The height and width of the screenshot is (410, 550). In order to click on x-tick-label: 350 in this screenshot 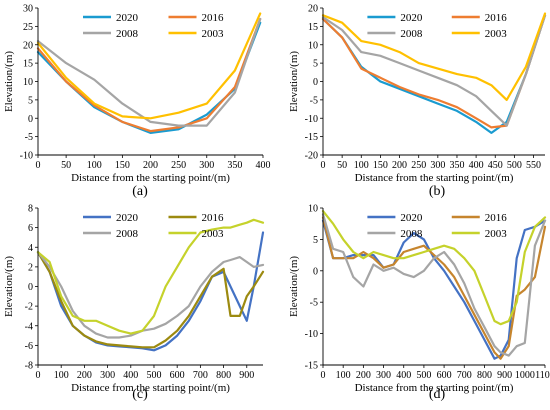, I will do `click(234, 165)`.